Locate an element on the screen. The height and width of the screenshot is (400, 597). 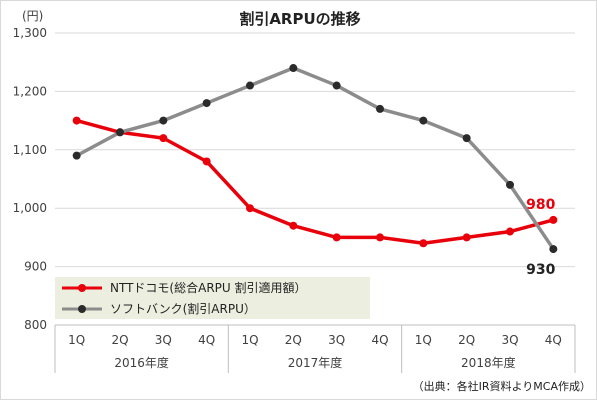
y-tick-label: 900 is located at coordinates (35, 267).